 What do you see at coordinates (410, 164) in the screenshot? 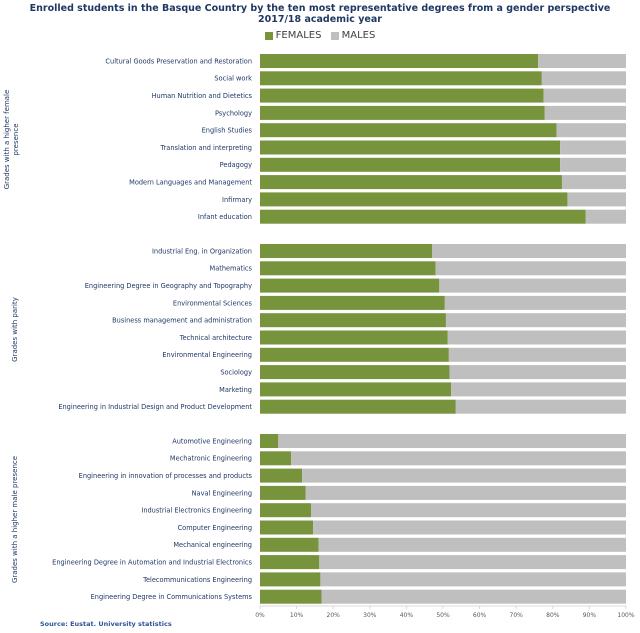
I see `bar-females-pedagogy` at bounding box center [410, 164].